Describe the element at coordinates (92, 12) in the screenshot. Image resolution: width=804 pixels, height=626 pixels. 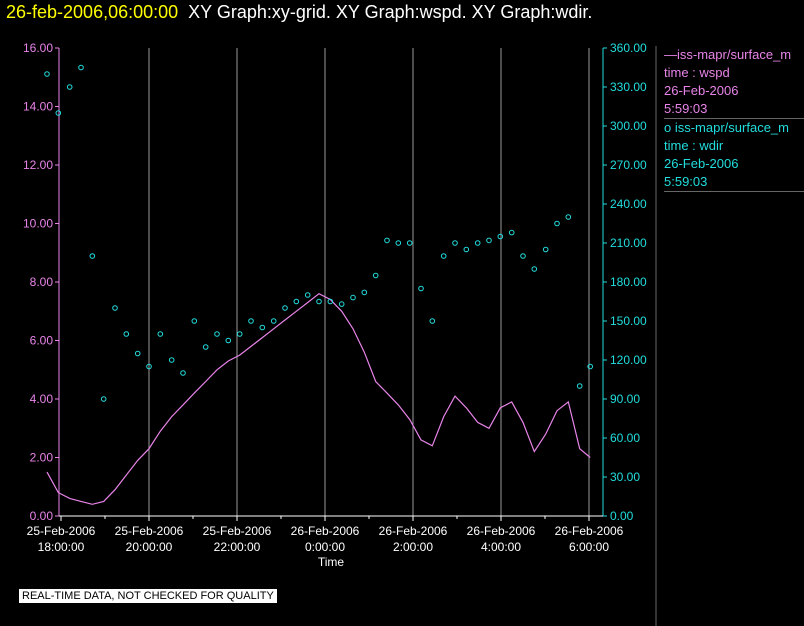
I see `timestamp-title: 26-feb-2006,06:00:00` at that location.